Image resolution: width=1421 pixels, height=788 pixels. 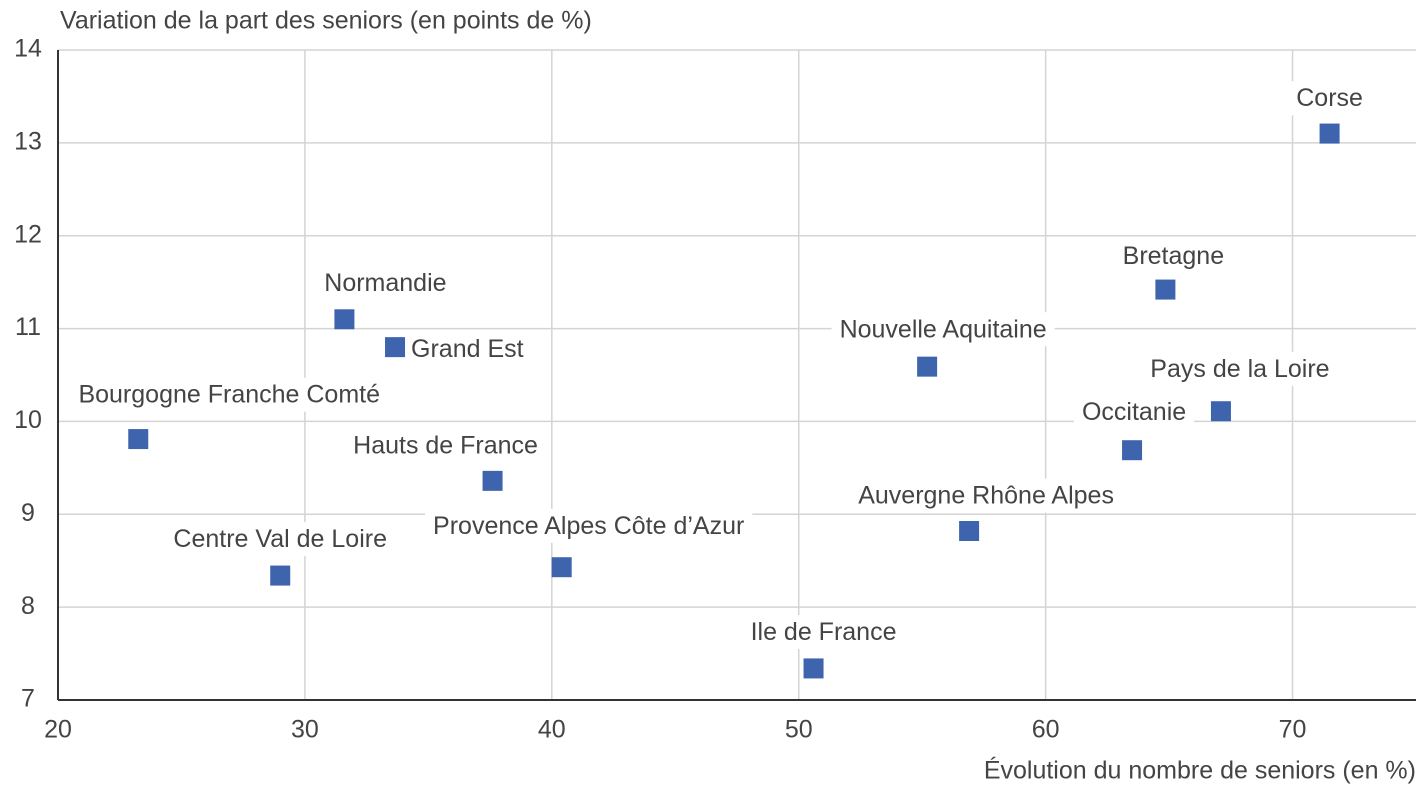 I want to click on x-axis-label: Évolution du nombre de seniors (en %), so click(x=1200, y=770).